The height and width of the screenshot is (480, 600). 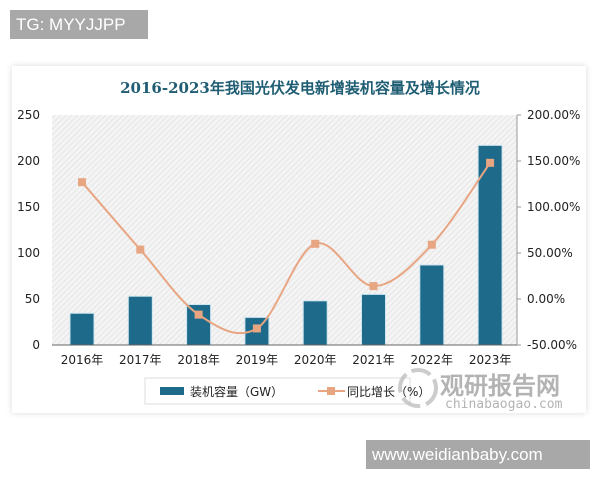 What do you see at coordinates (198, 360) in the screenshot?
I see `x-tick: 2018年` at bounding box center [198, 360].